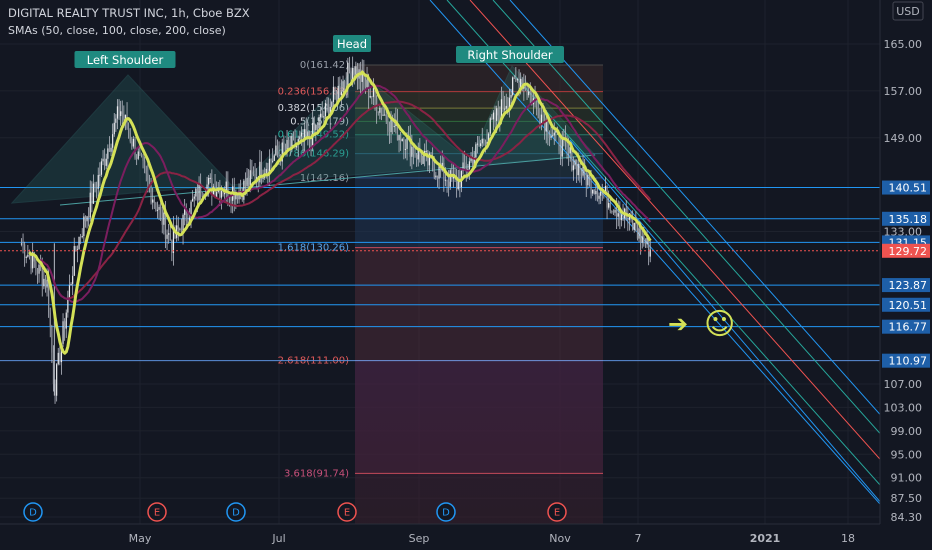 This screenshot has width=932, height=550. I want to click on target-annotation: ➔ ☺, so click(701, 324).